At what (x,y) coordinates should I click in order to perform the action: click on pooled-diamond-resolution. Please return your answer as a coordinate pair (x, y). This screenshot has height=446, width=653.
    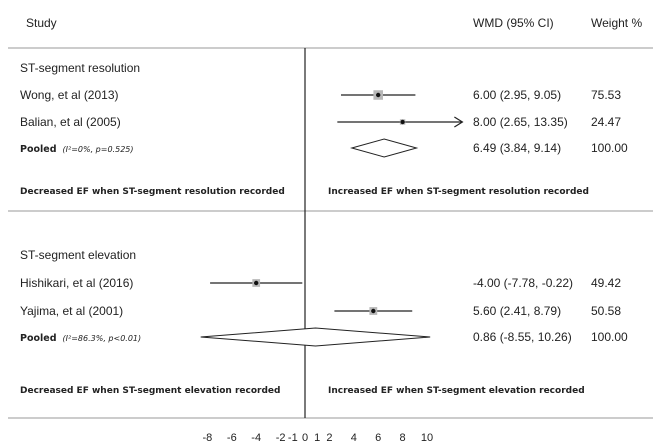
    Looking at the image, I should click on (384, 148).